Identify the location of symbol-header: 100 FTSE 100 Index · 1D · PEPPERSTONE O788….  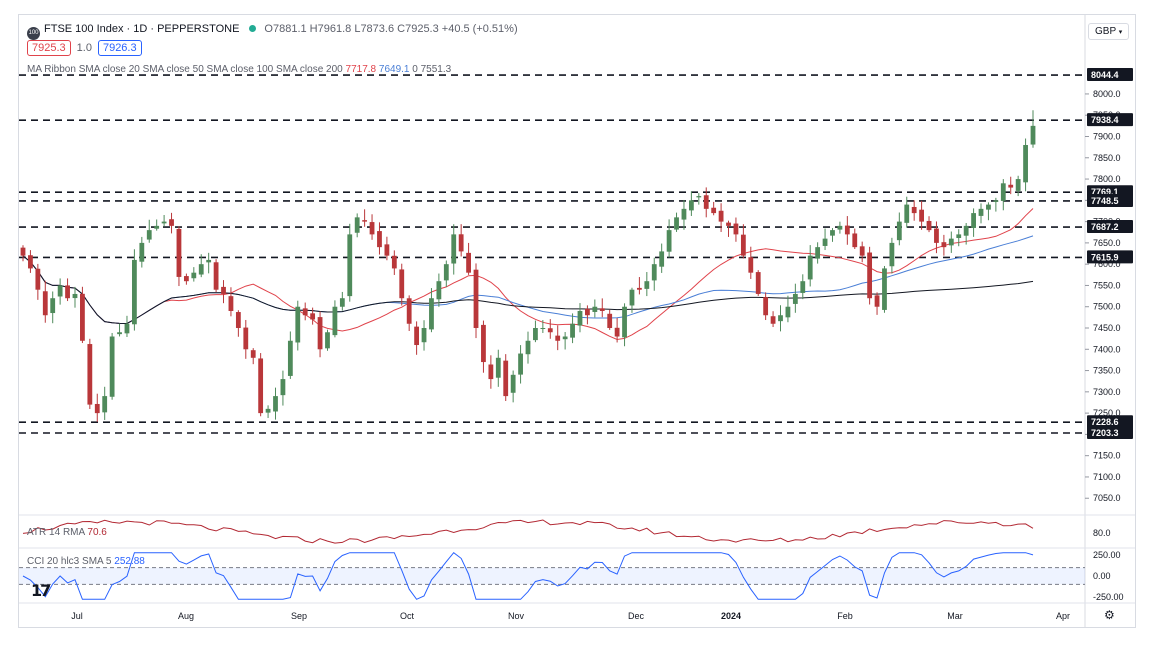
(272, 31).